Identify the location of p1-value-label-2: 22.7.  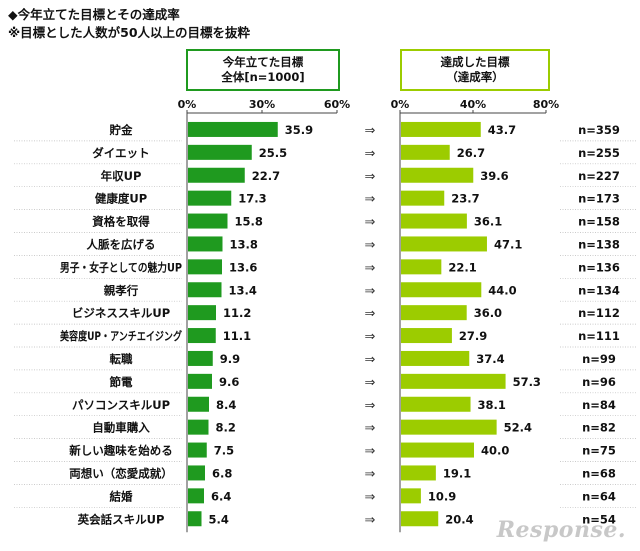
(266, 176).